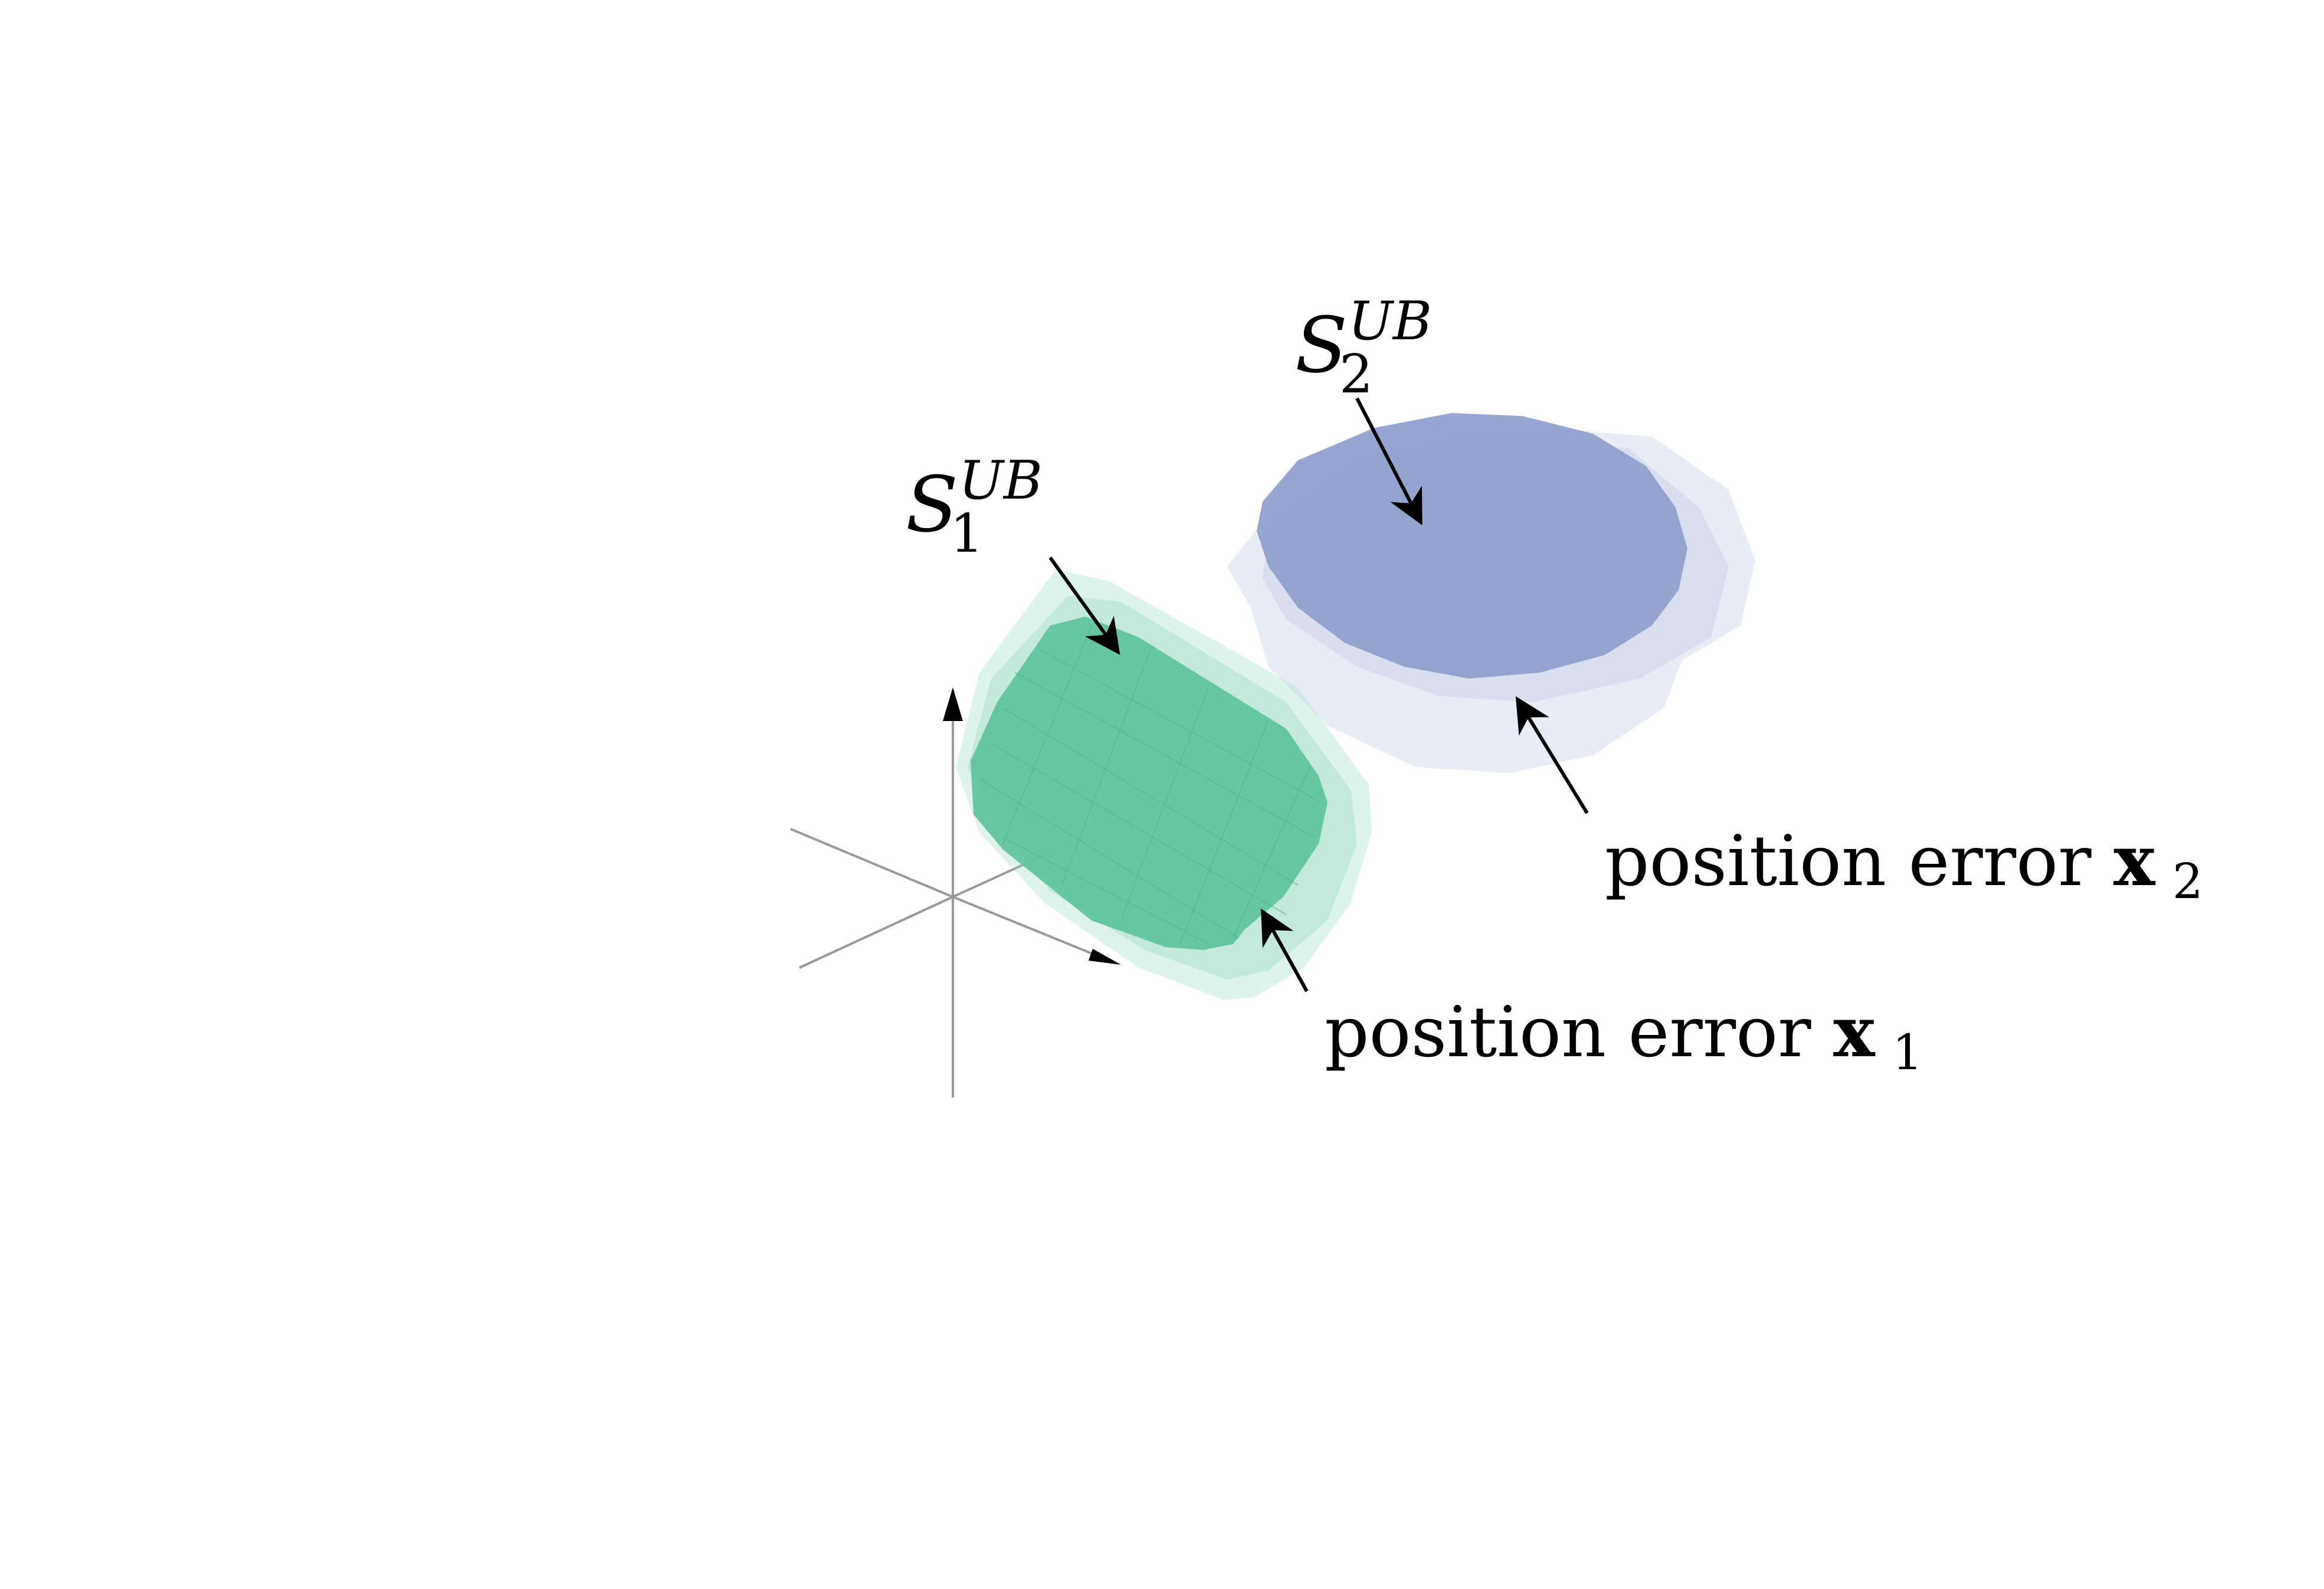 This screenshot has width=2324, height=1589. I want to click on set2-core, so click(1472, 546).